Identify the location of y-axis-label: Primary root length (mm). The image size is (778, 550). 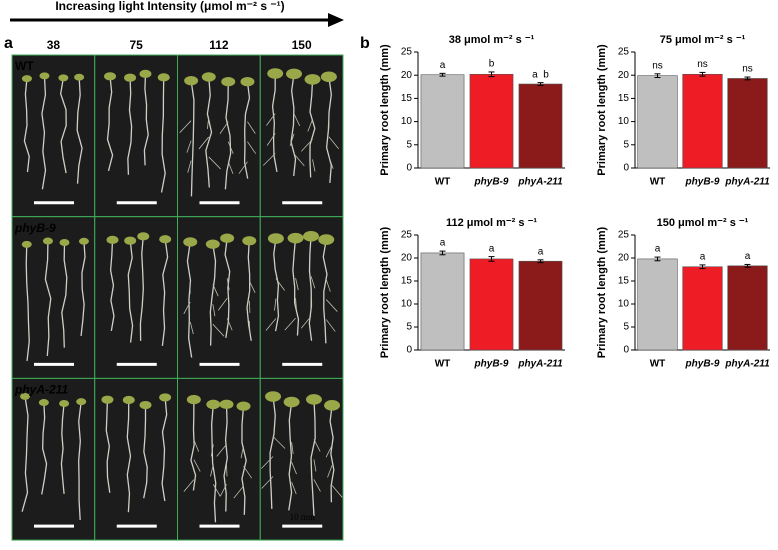
(602, 110).